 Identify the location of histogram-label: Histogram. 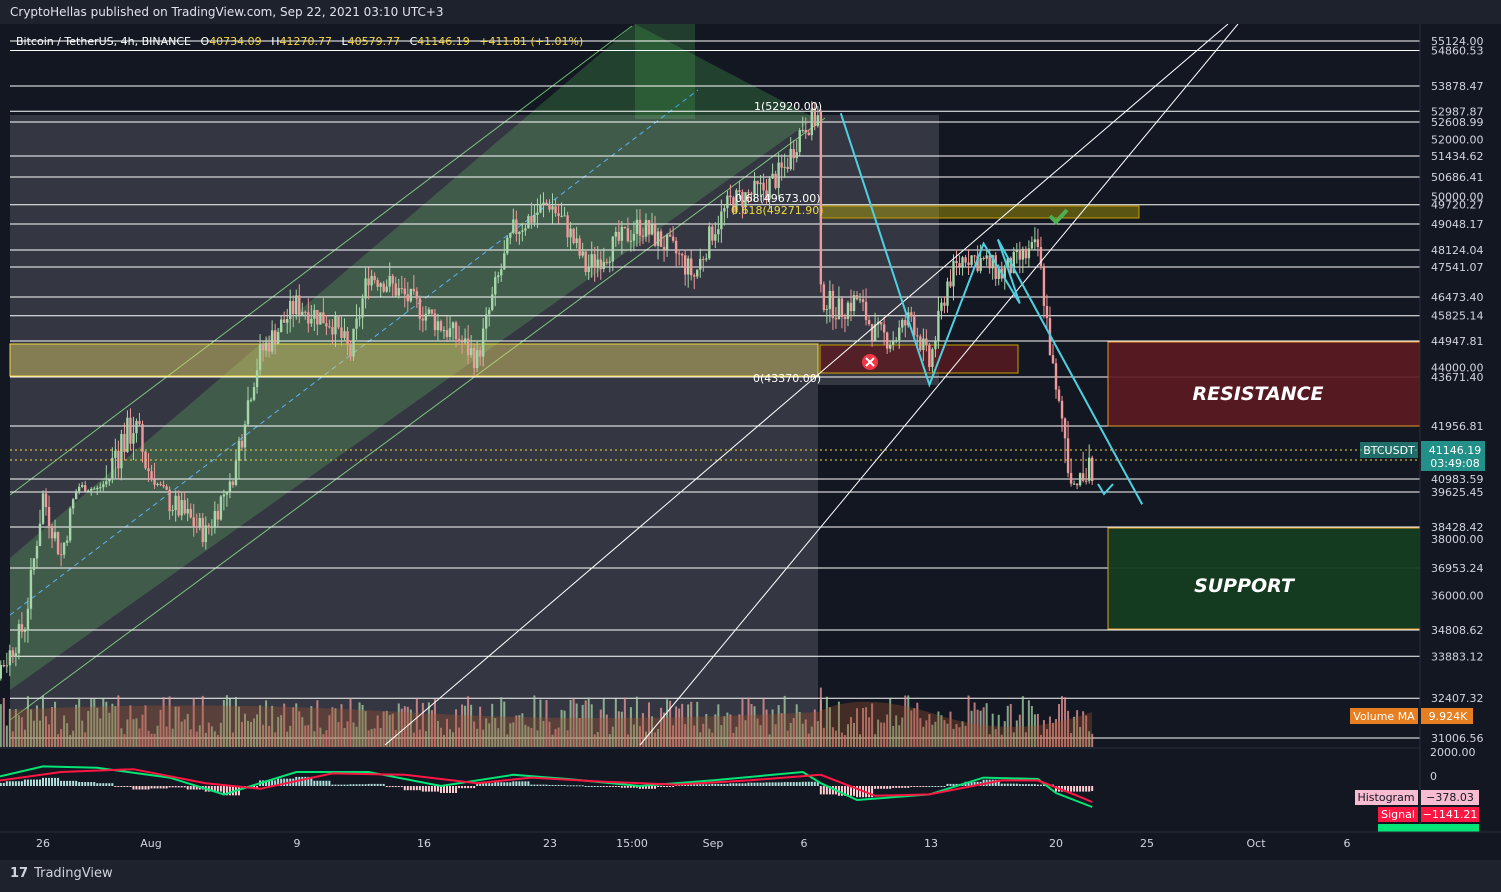
(1385, 797).